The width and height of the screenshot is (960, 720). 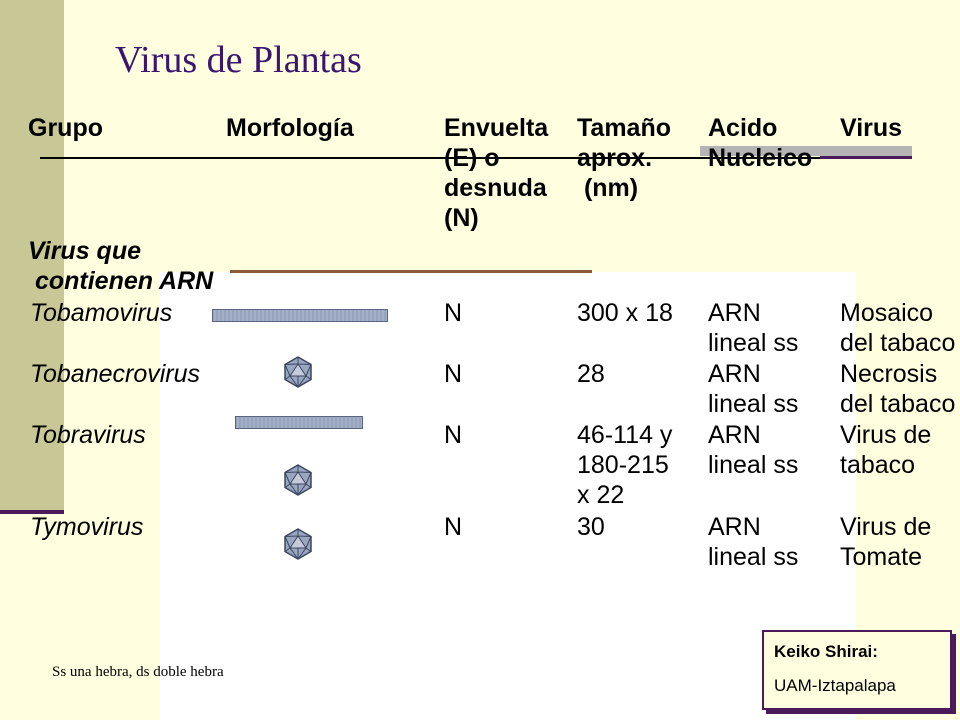 What do you see at coordinates (121, 281) in the screenshot?
I see `section-label-line: contienen ARN` at bounding box center [121, 281].